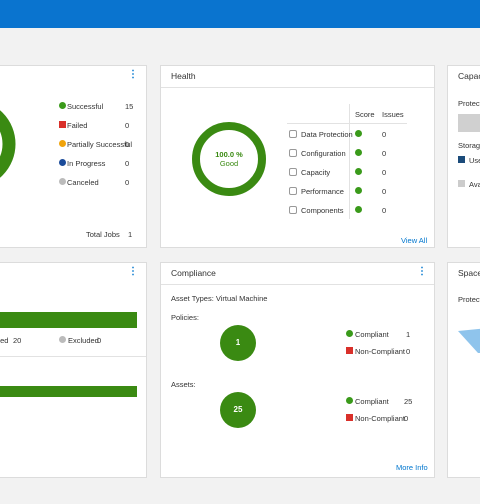 The image size is (480, 504). I want to click on row-label: Capacity, so click(316, 172).